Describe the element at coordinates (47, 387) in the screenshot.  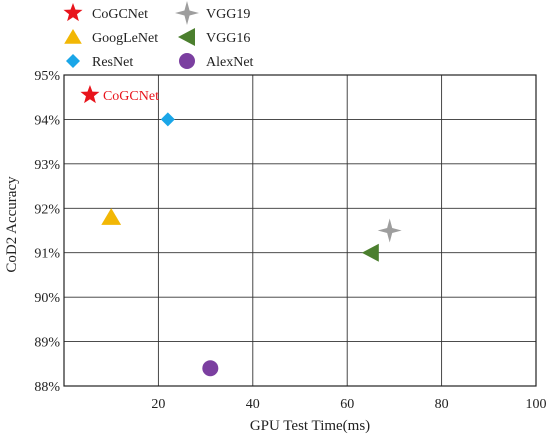
I see `y-tick-label: 88%` at that location.